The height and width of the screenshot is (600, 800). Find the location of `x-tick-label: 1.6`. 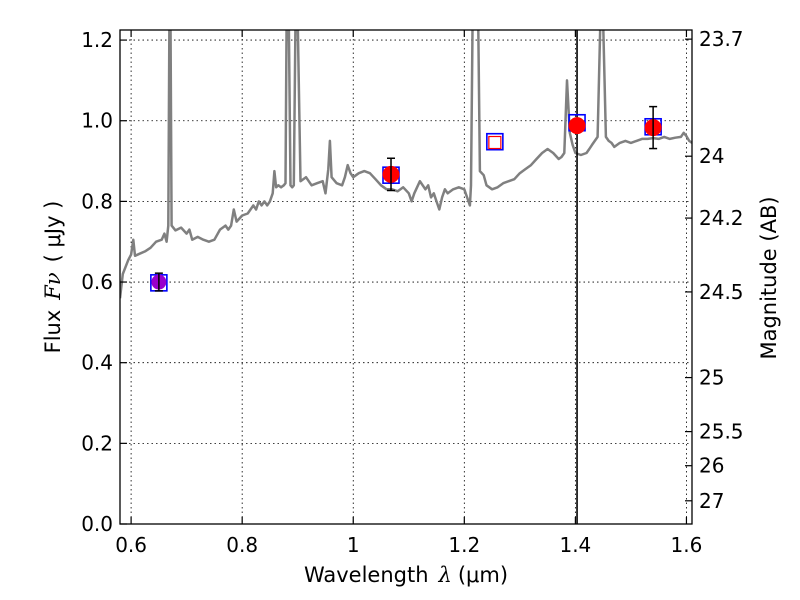

x-tick-label: 1.6 is located at coordinates (687, 545).